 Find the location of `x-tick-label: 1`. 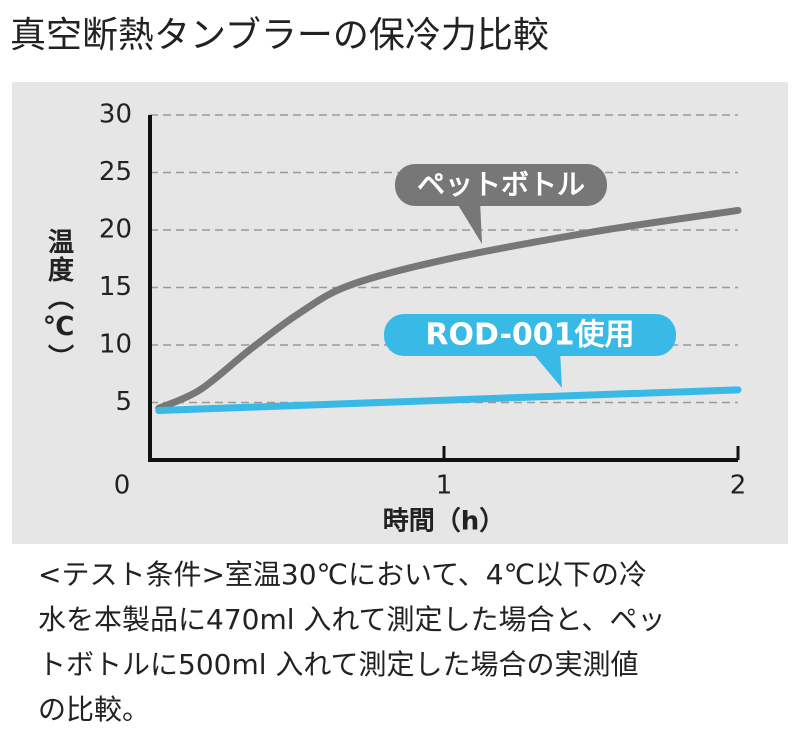

x-tick-label: 1 is located at coordinates (444, 486).